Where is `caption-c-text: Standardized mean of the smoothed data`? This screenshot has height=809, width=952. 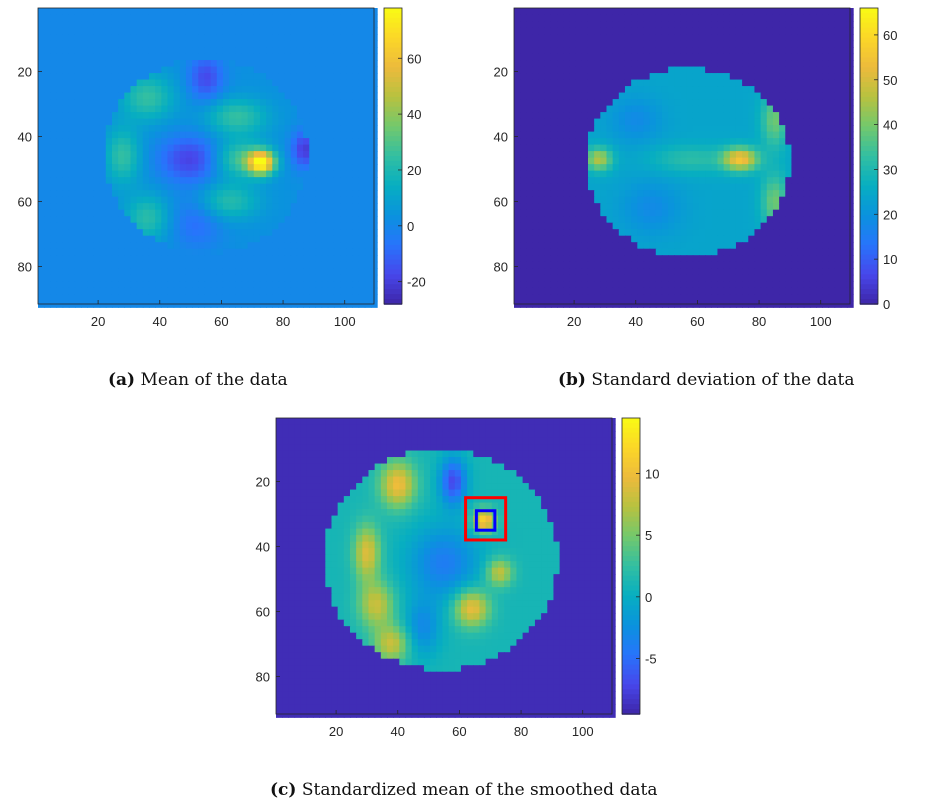
caption-c-text: Standardized mean of the smoothed data is located at coordinates (479, 790).